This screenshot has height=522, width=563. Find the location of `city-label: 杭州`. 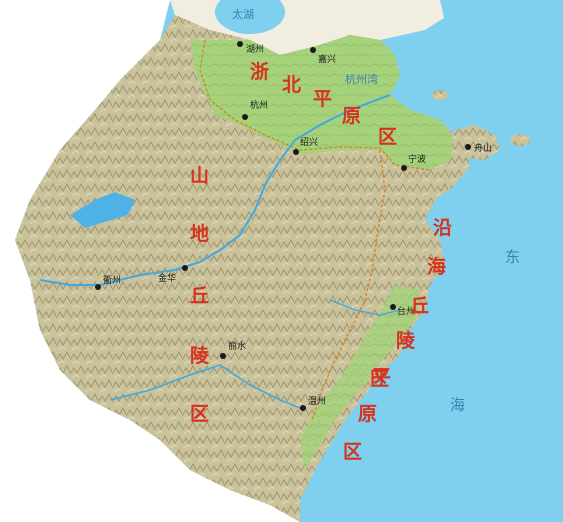

city-label: 杭州 is located at coordinates (259, 105).